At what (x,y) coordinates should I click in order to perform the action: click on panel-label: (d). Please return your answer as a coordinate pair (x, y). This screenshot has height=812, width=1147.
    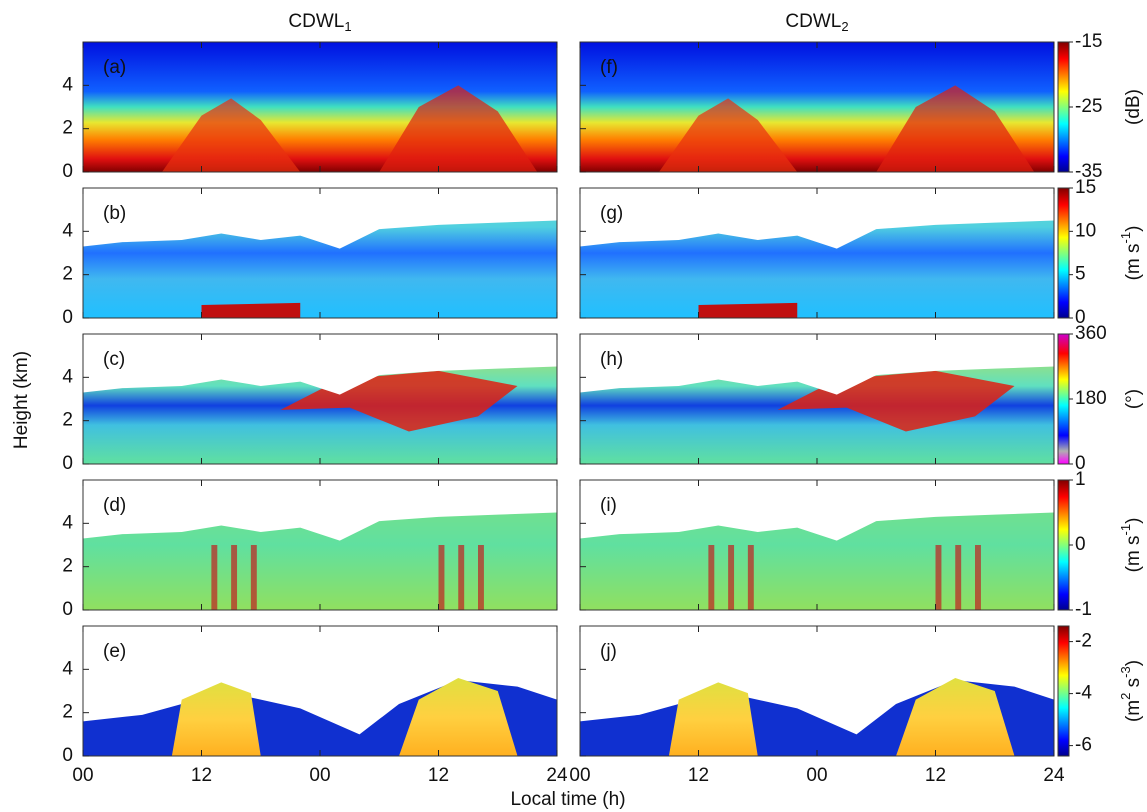
    Looking at the image, I should click on (114, 505).